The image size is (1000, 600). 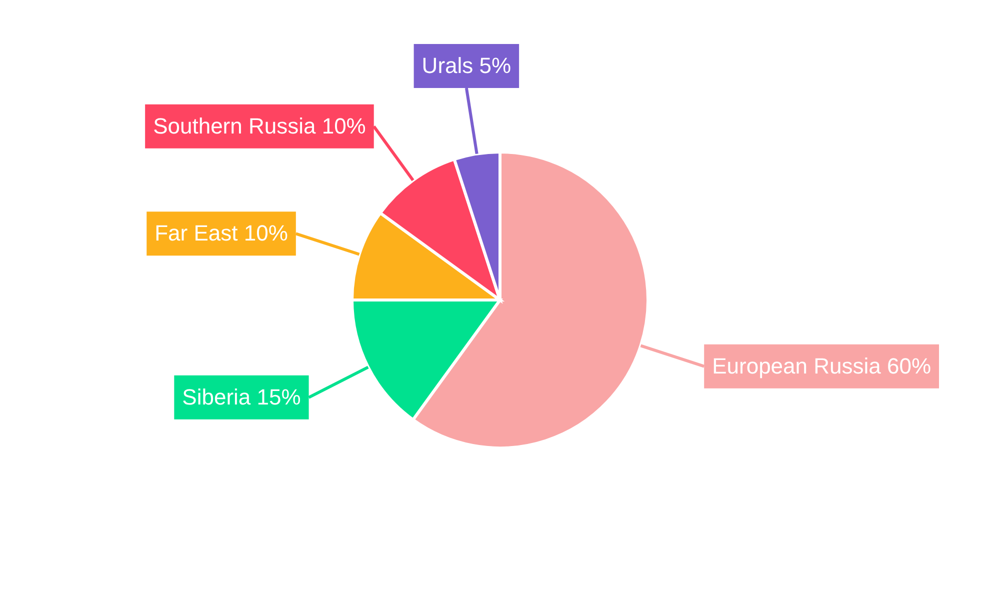 I want to click on slice-label: Siberia 15%, so click(x=241, y=397).